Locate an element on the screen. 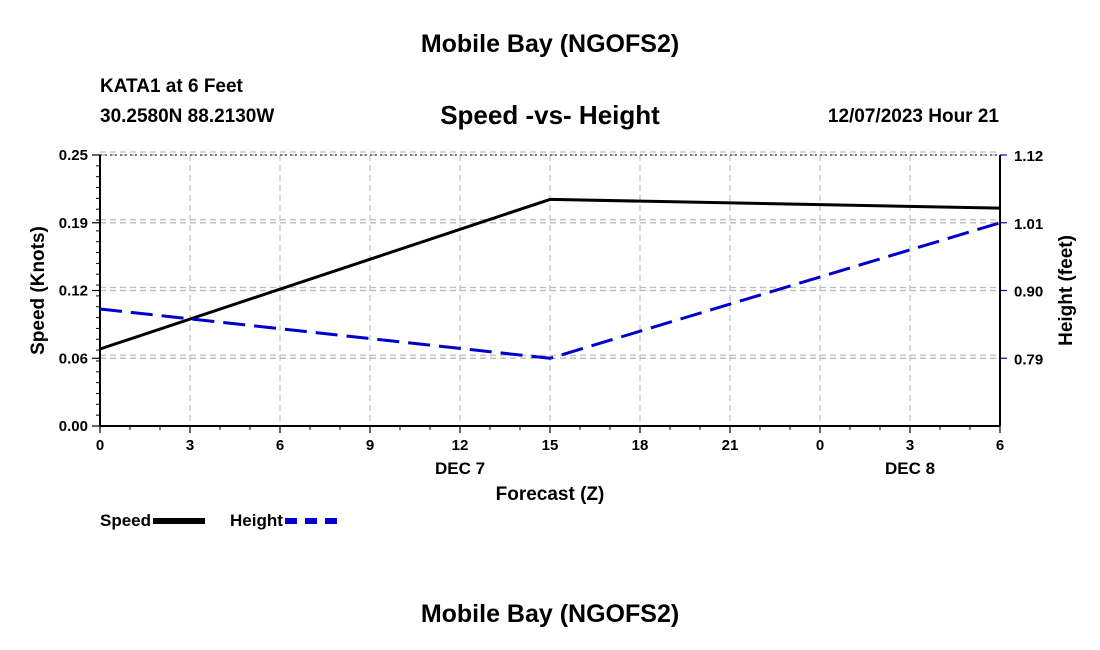 The height and width of the screenshot is (650, 1100). y-right-tick-label: 1.12 is located at coordinates (1028, 156).